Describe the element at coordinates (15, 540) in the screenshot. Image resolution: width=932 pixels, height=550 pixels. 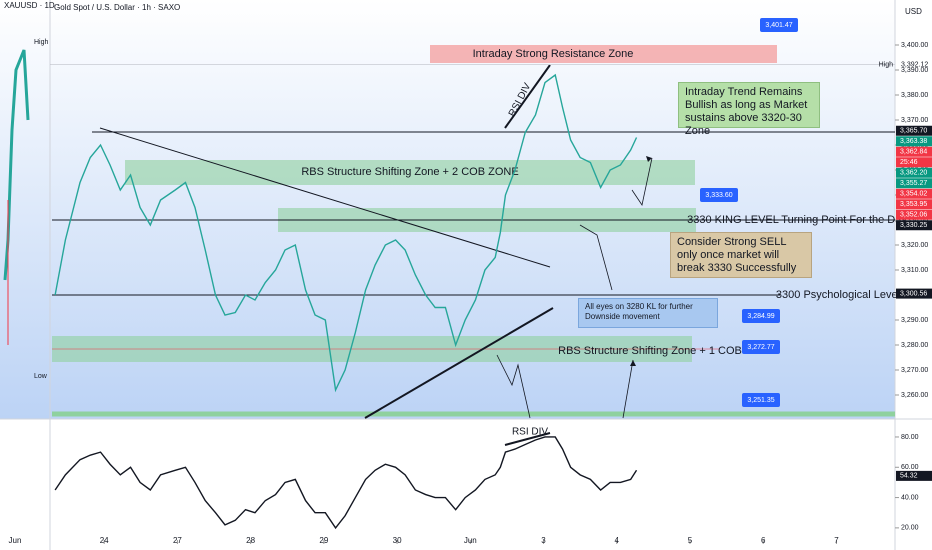
I see `mini-month: Jun` at that location.